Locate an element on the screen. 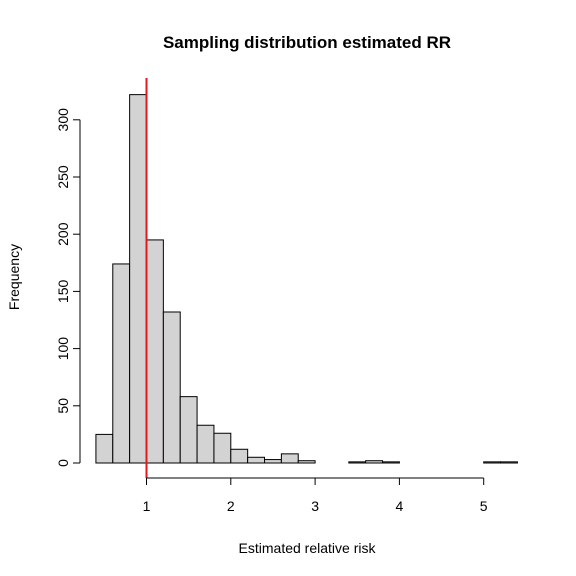  y-tick-label-4: 200 is located at coordinates (63, 234).